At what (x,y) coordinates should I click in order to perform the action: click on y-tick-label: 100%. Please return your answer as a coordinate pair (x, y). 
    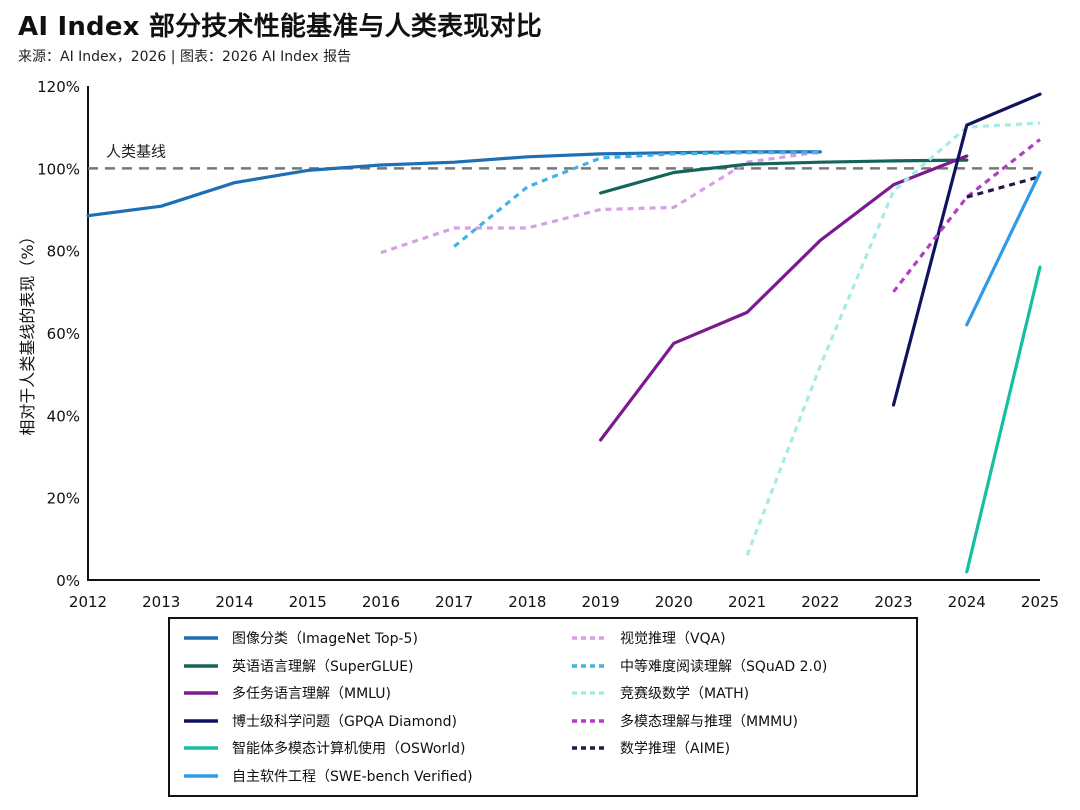
    Looking at the image, I should click on (58, 169).